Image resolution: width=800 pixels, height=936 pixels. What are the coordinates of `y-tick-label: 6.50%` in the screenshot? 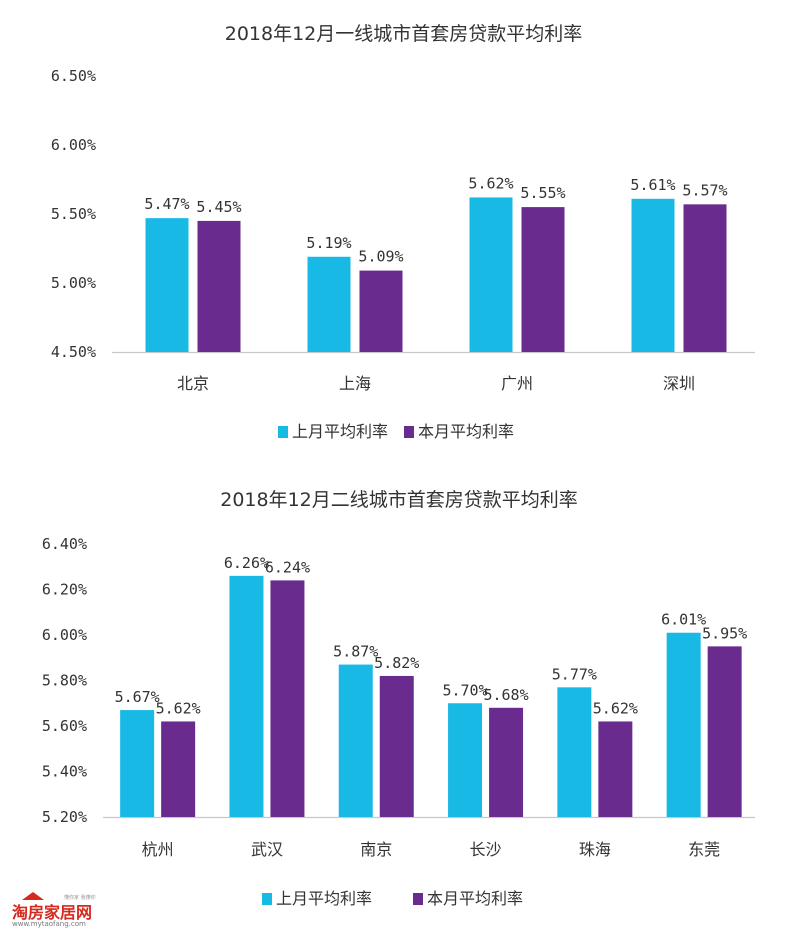 It's located at (73, 76).